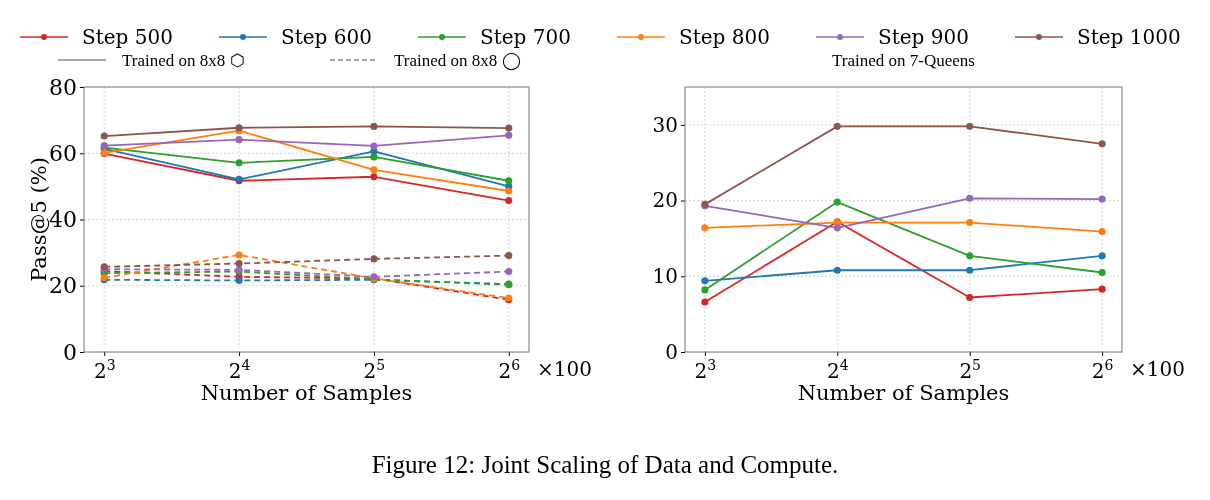 The height and width of the screenshot is (500, 1210). I want to click on y-tick-label: 10, so click(665, 276).